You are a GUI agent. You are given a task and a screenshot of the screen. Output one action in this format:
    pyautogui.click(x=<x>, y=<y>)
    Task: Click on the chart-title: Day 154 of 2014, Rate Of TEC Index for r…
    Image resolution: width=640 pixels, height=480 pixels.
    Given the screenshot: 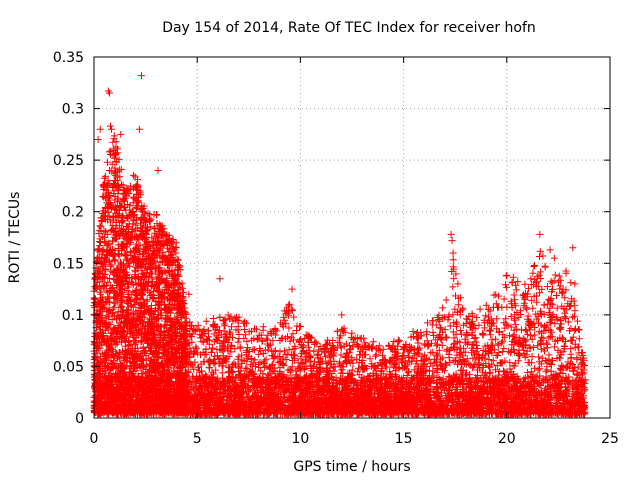 What is the action you would take?
    pyautogui.click(x=349, y=28)
    